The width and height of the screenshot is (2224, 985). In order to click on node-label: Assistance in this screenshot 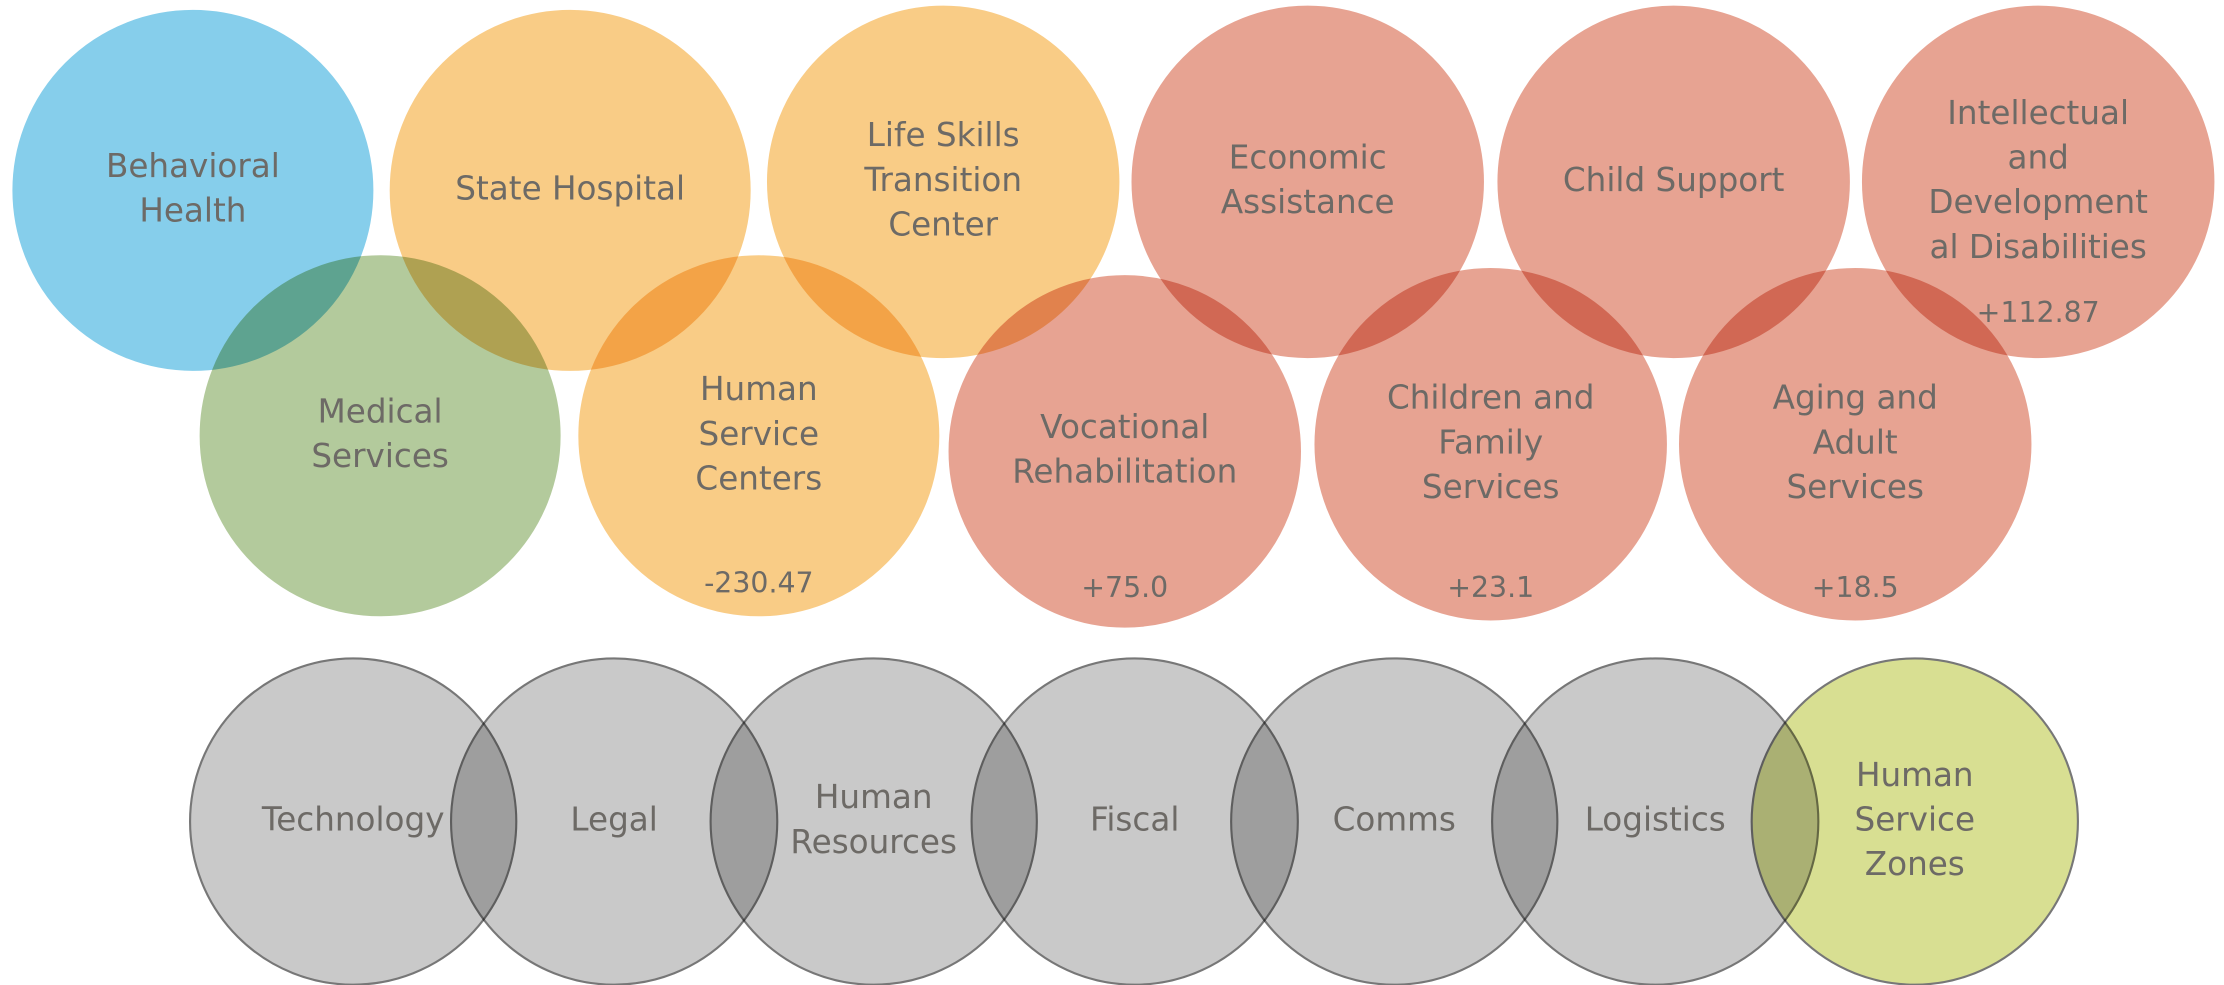, I will do `click(1308, 202)`.